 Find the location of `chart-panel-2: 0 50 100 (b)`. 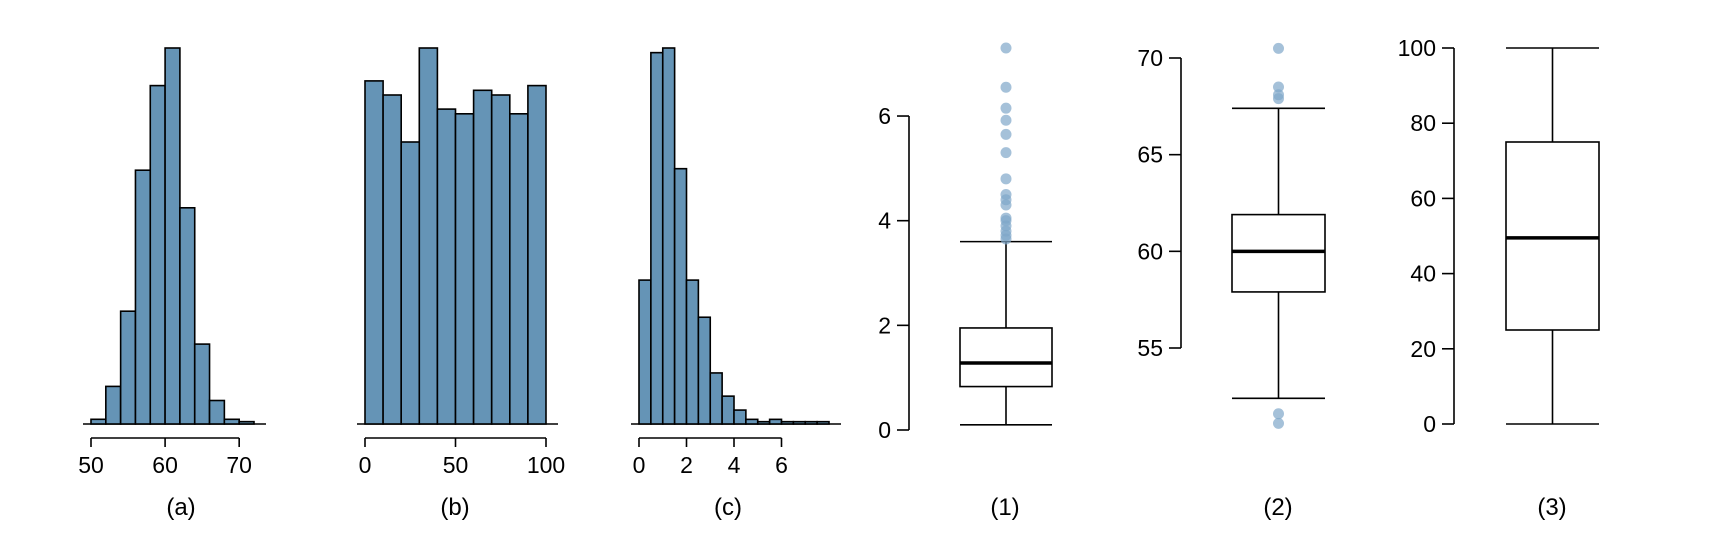

chart-panel-2: 0 50 100 (b) is located at coordinates (461, 284).